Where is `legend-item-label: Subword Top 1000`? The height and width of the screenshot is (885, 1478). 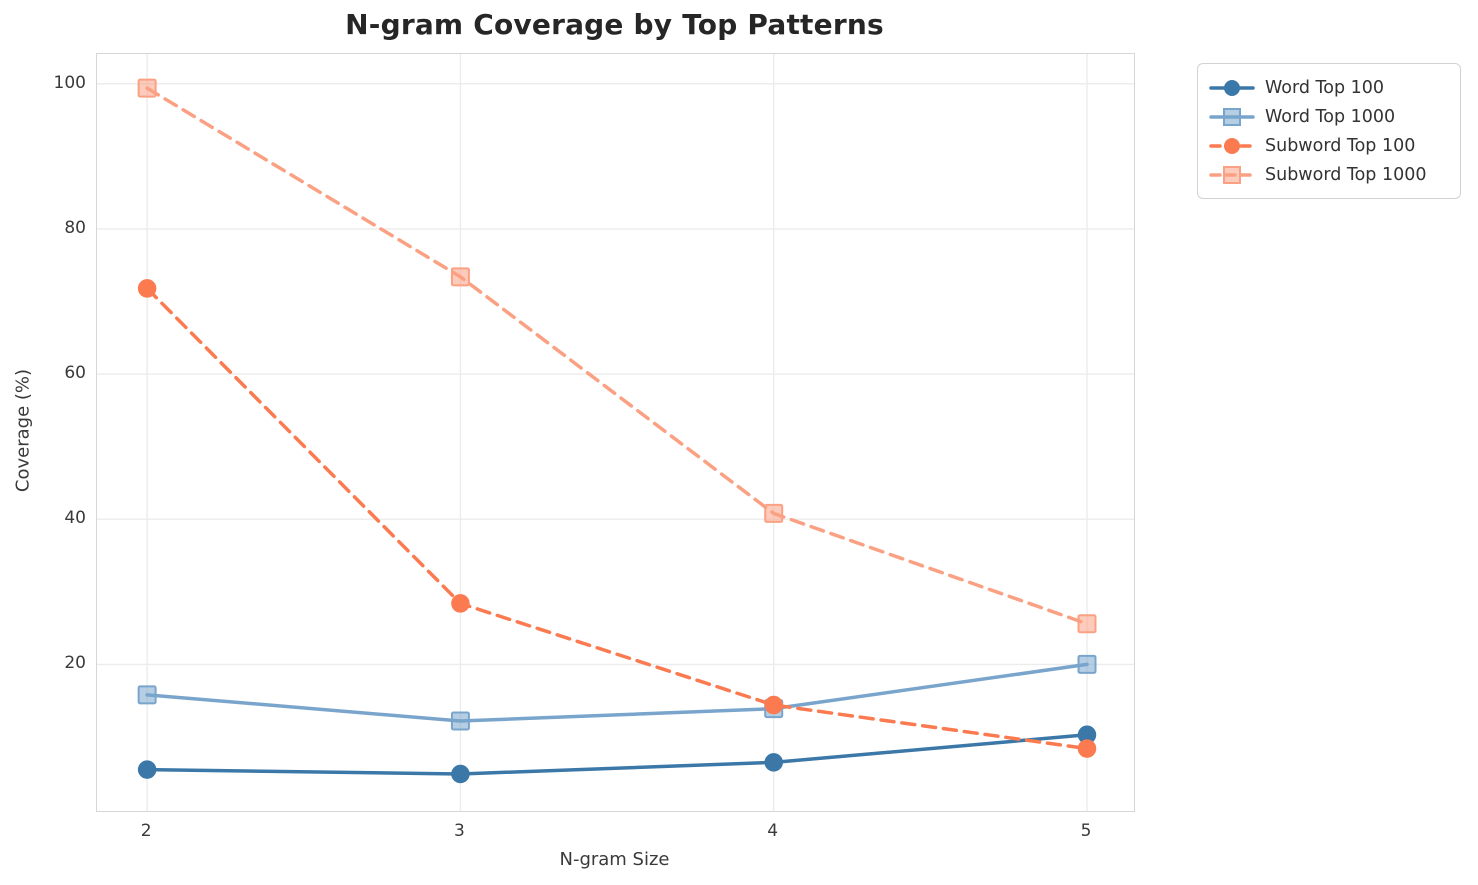 legend-item-label: Subword Top 1000 is located at coordinates (1346, 174).